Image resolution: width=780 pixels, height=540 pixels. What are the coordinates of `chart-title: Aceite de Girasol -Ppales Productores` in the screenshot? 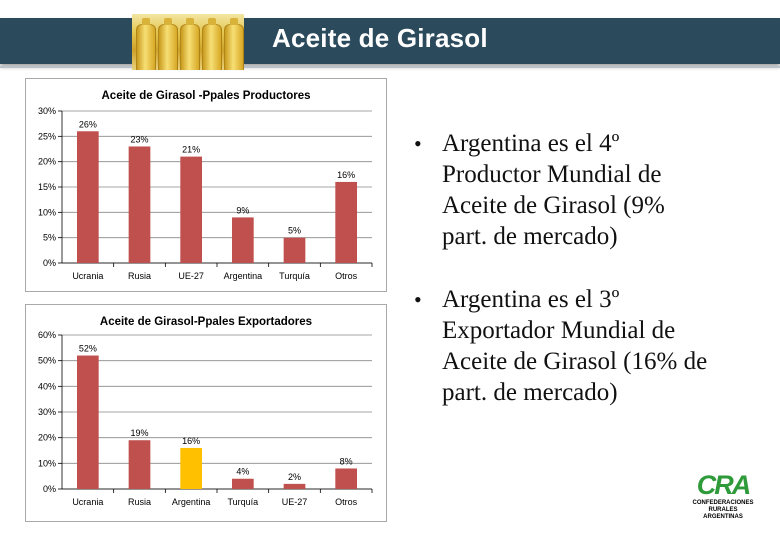 It's located at (206, 96).